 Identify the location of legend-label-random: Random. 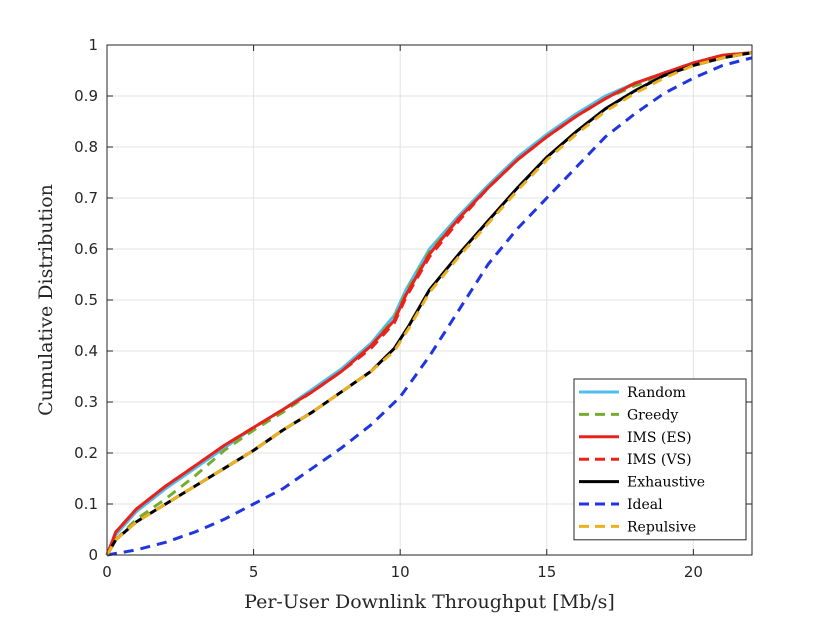
(656, 393).